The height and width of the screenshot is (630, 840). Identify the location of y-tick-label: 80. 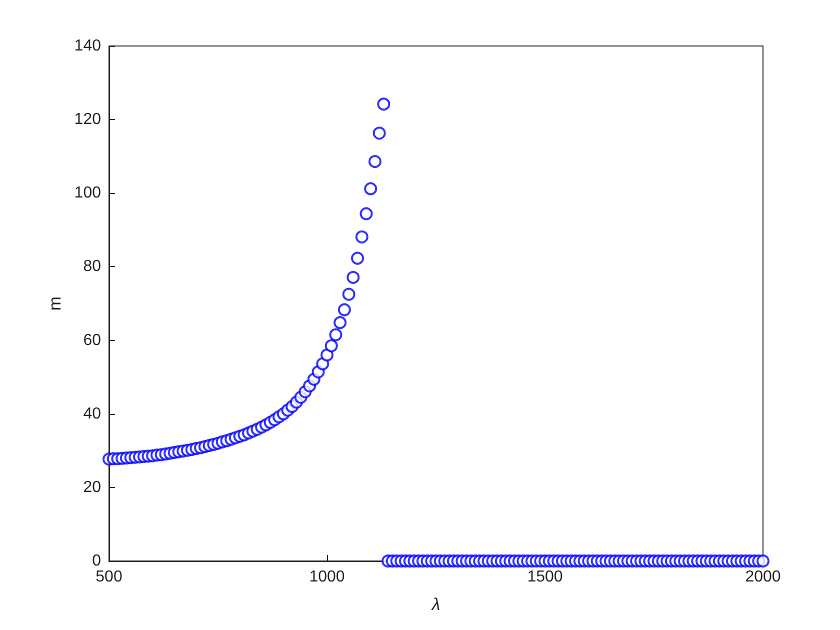
(92, 267).